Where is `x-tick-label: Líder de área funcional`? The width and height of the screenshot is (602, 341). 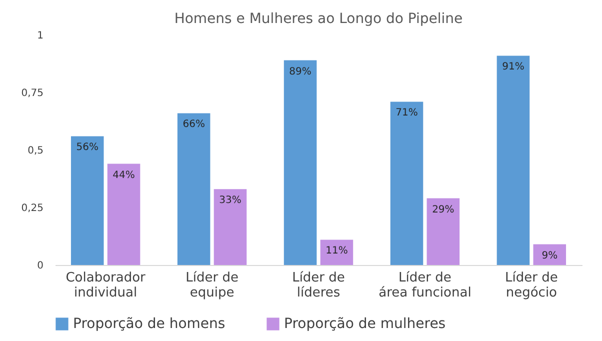
x-tick-label: Líder de área funcional is located at coordinates (425, 285).